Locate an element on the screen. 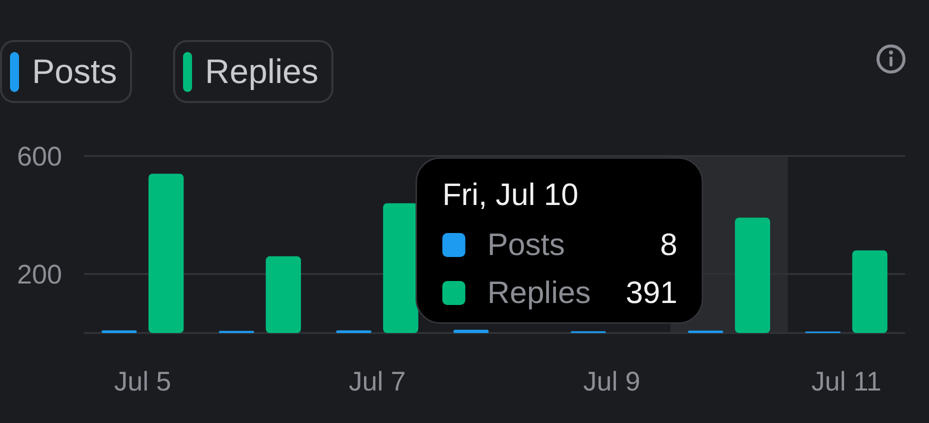 This screenshot has width=929, height=423. y-tick-label: 600 is located at coordinates (39, 156).